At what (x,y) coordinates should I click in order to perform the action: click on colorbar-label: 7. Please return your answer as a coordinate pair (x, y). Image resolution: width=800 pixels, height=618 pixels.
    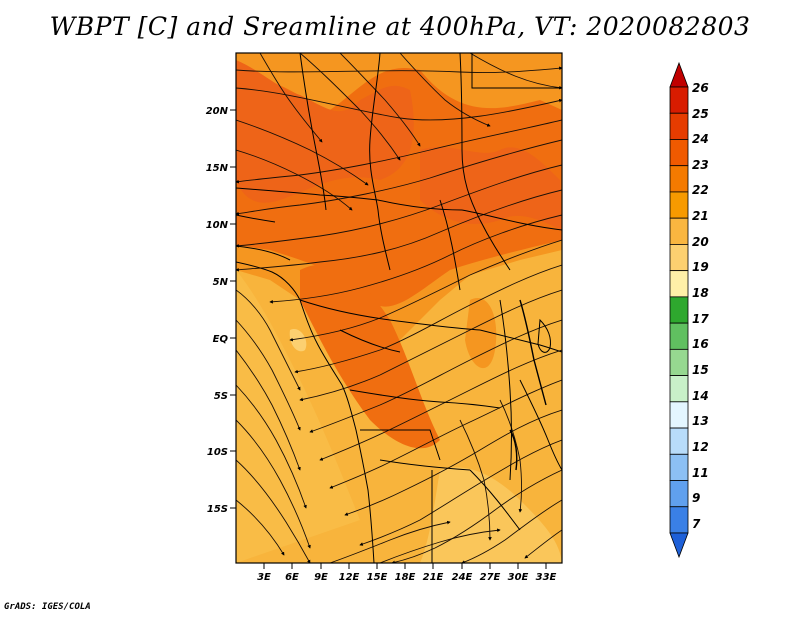
    Looking at the image, I should click on (696, 524).